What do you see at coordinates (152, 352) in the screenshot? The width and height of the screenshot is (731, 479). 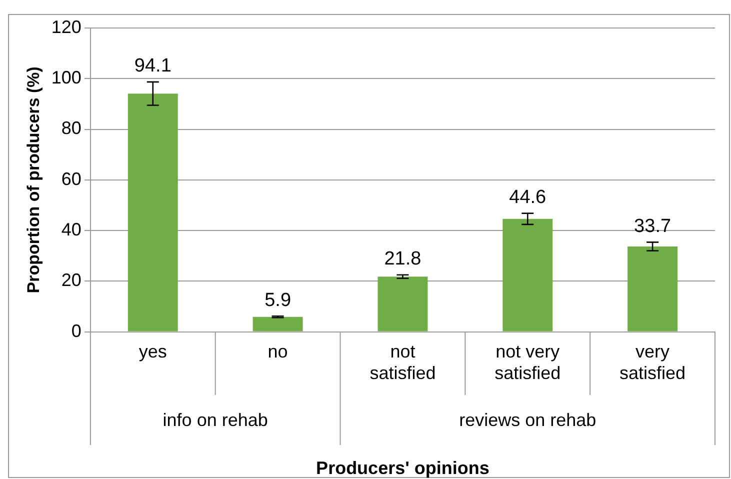 I see `x-tick-label: yes` at bounding box center [152, 352].